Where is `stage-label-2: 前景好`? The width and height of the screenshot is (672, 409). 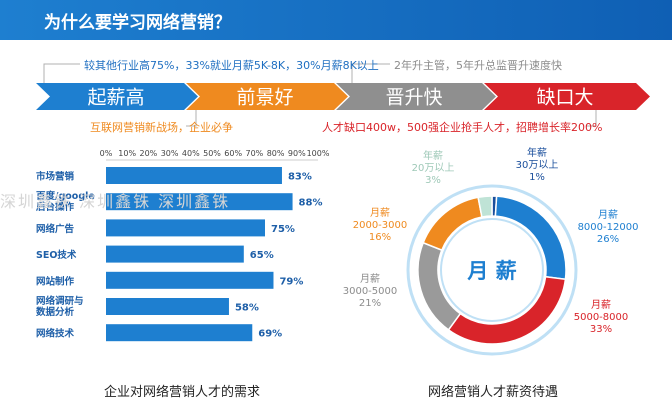 stage-label-2: 前景好 is located at coordinates (264, 98).